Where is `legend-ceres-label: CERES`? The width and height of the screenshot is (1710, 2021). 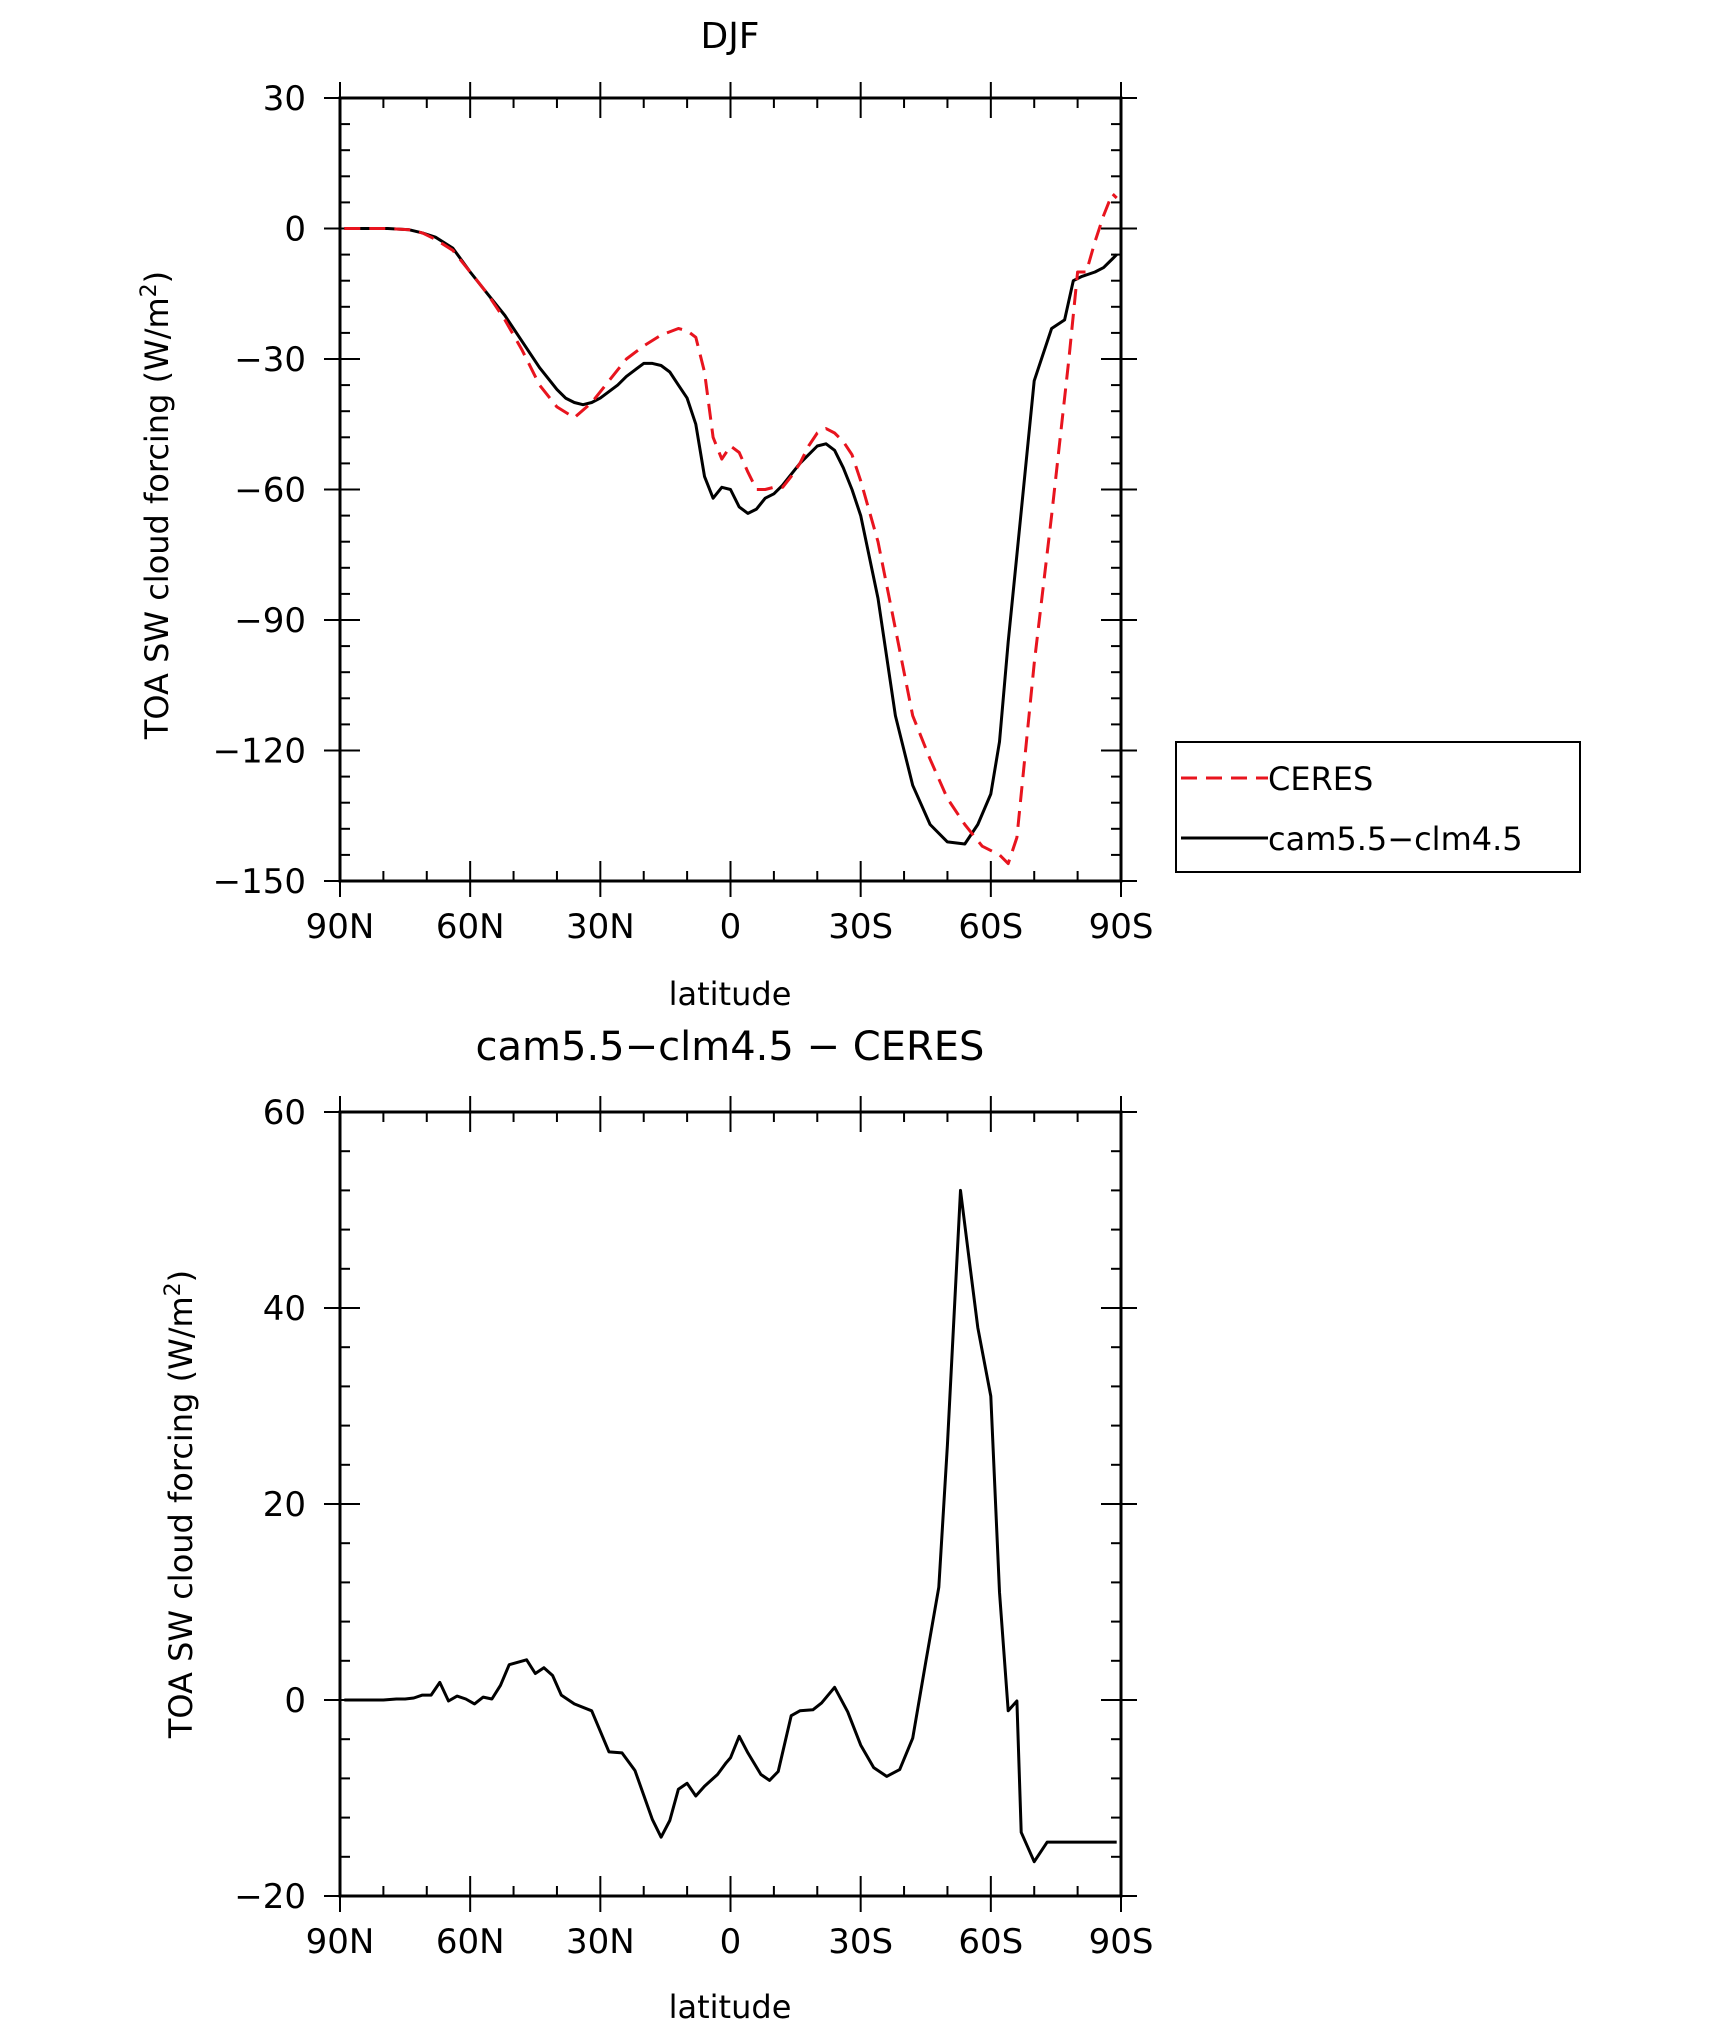 legend-ceres-label: CERES is located at coordinates (1320, 779).